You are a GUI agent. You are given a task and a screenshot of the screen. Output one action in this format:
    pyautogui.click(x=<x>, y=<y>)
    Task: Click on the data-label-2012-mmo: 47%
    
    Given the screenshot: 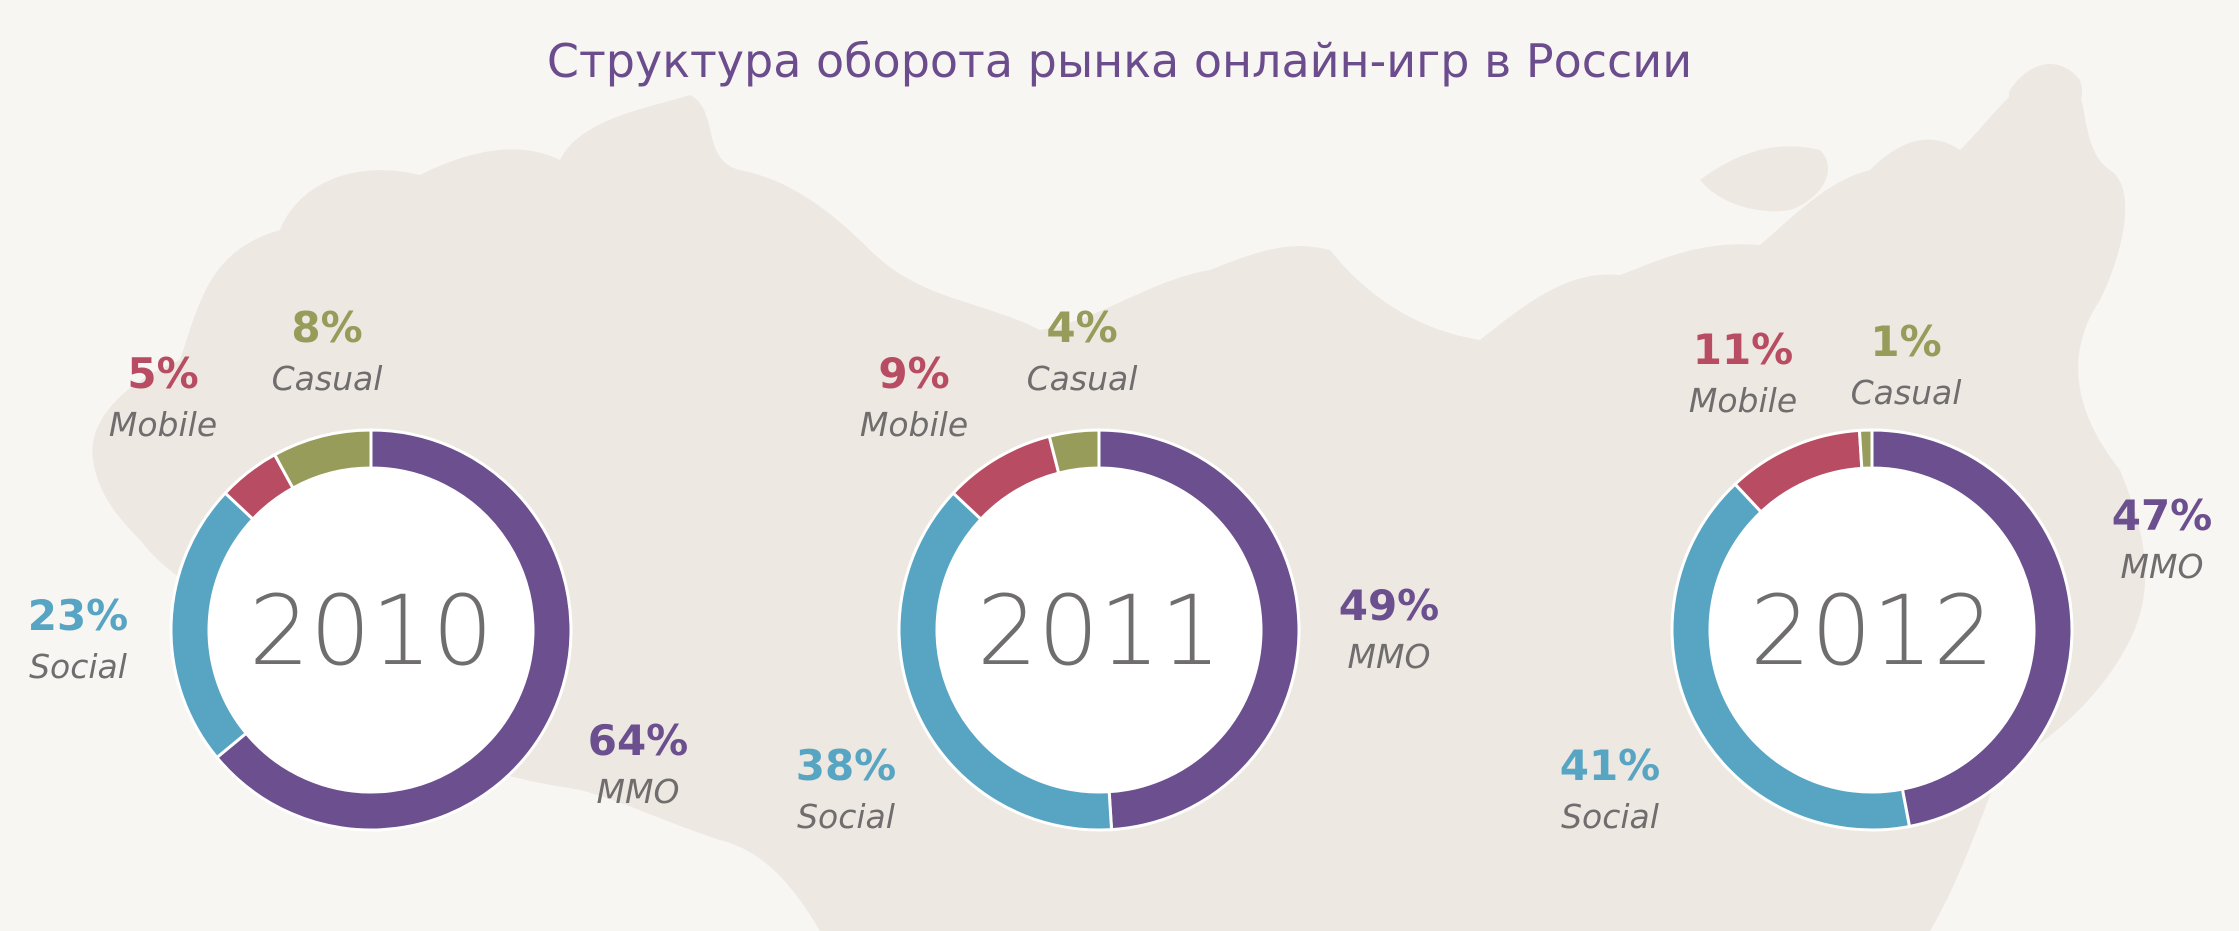 What is the action you would take?
    pyautogui.click(x=2162, y=515)
    